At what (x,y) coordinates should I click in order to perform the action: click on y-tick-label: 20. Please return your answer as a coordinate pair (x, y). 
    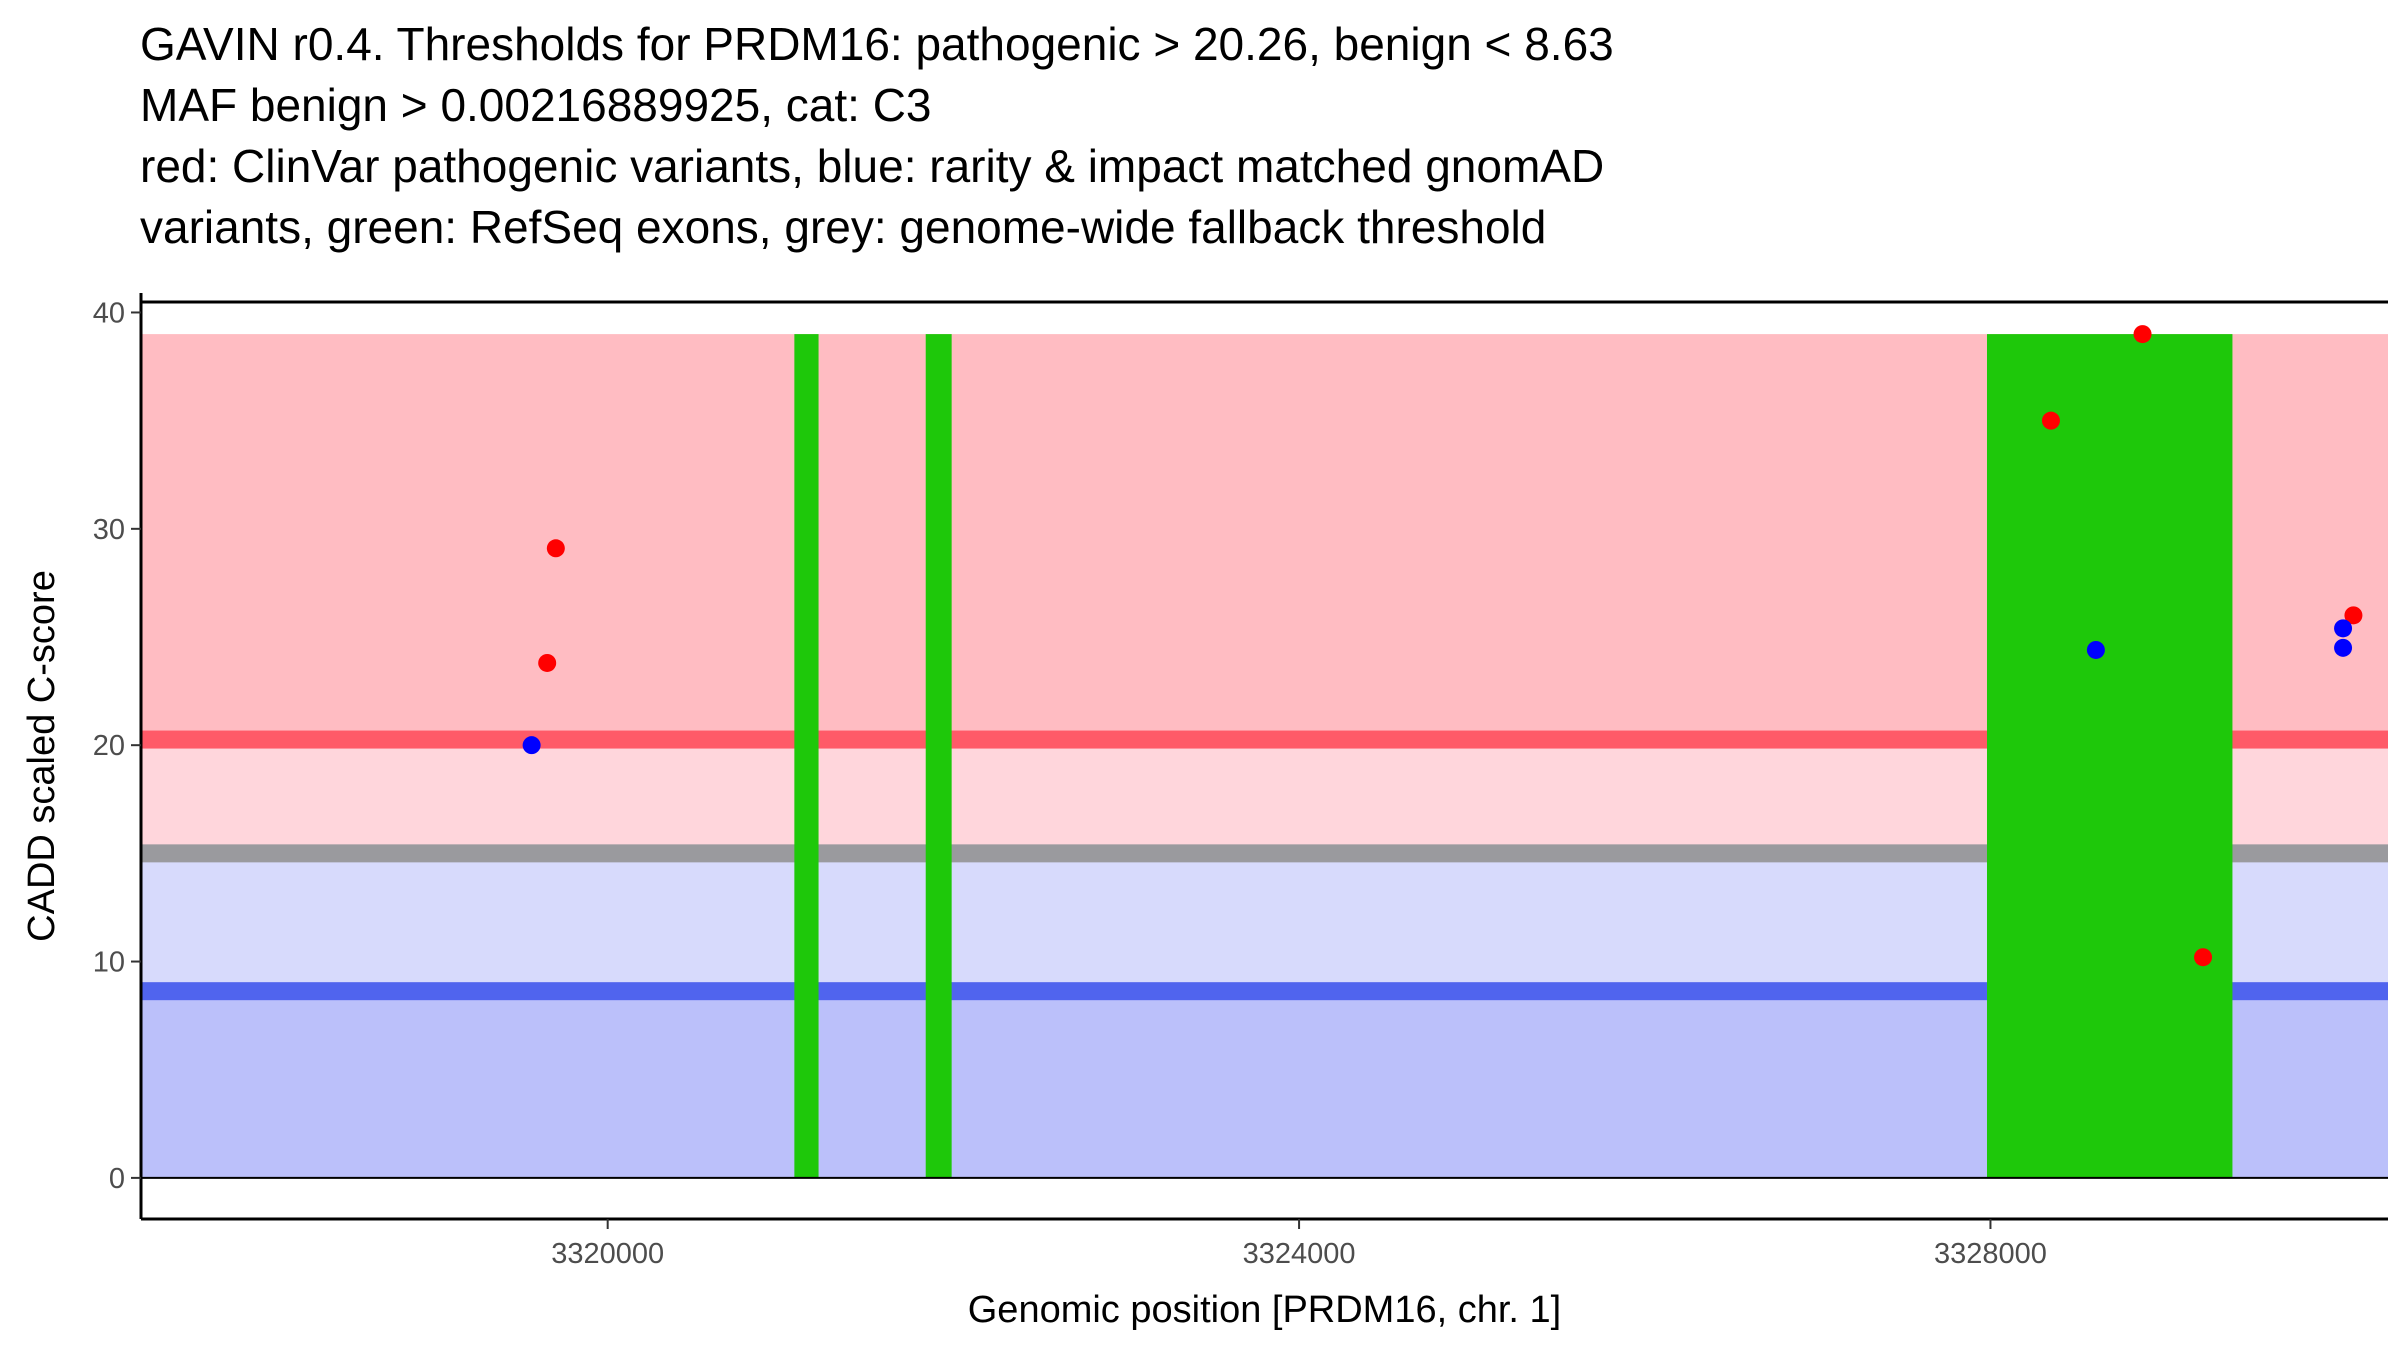
    Looking at the image, I should click on (109, 746).